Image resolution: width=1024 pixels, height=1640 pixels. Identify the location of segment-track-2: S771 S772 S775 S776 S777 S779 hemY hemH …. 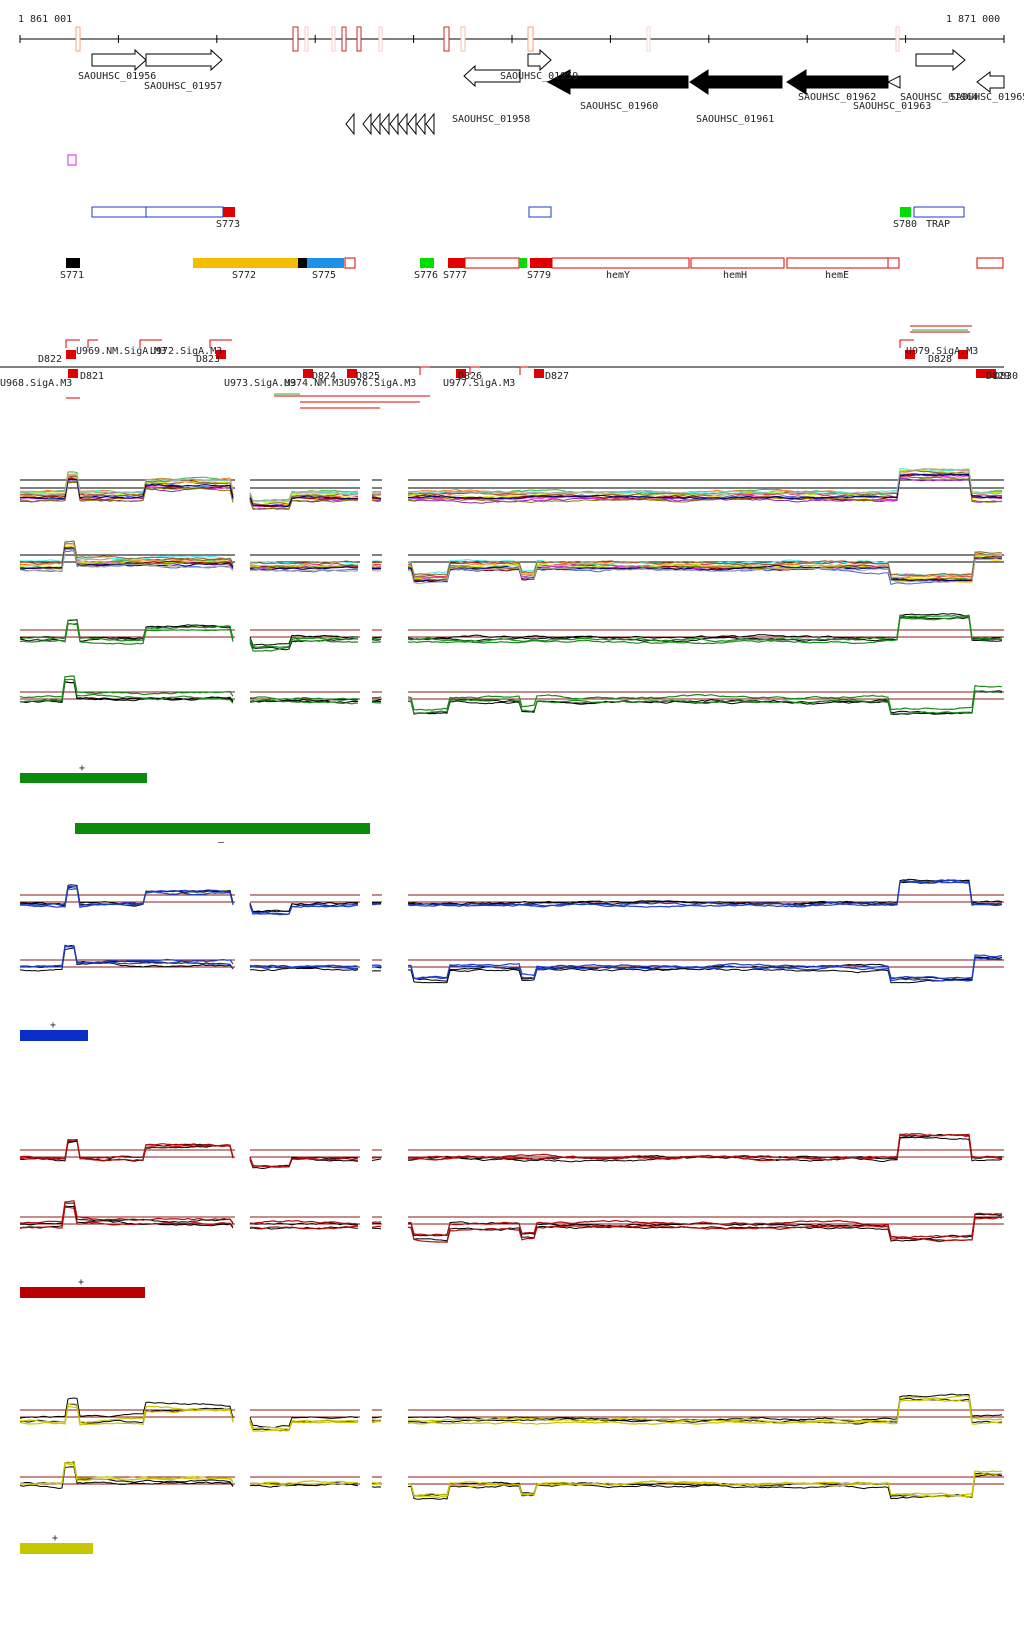
(532, 269).